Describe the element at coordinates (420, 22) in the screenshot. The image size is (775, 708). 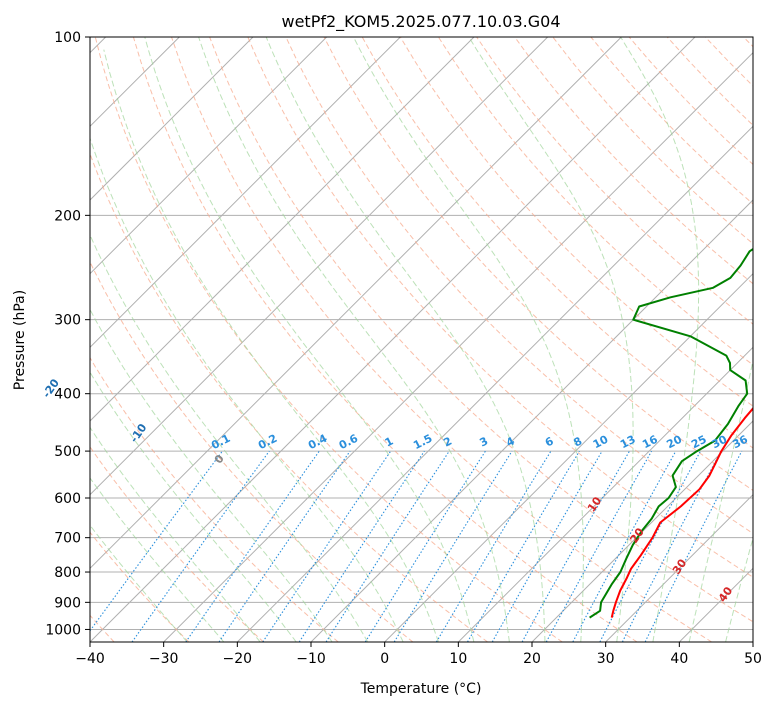
I see `chart-title: wetPf2_KOM5.2025.077.10.03.G04` at that location.